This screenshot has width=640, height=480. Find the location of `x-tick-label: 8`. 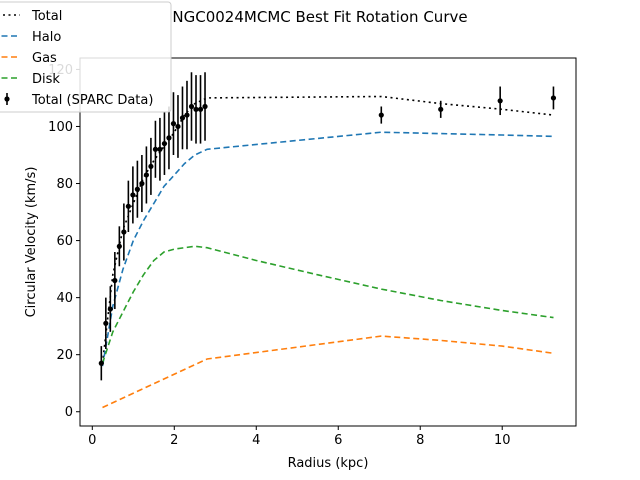

x-tick-label: 8 is located at coordinates (420, 440).